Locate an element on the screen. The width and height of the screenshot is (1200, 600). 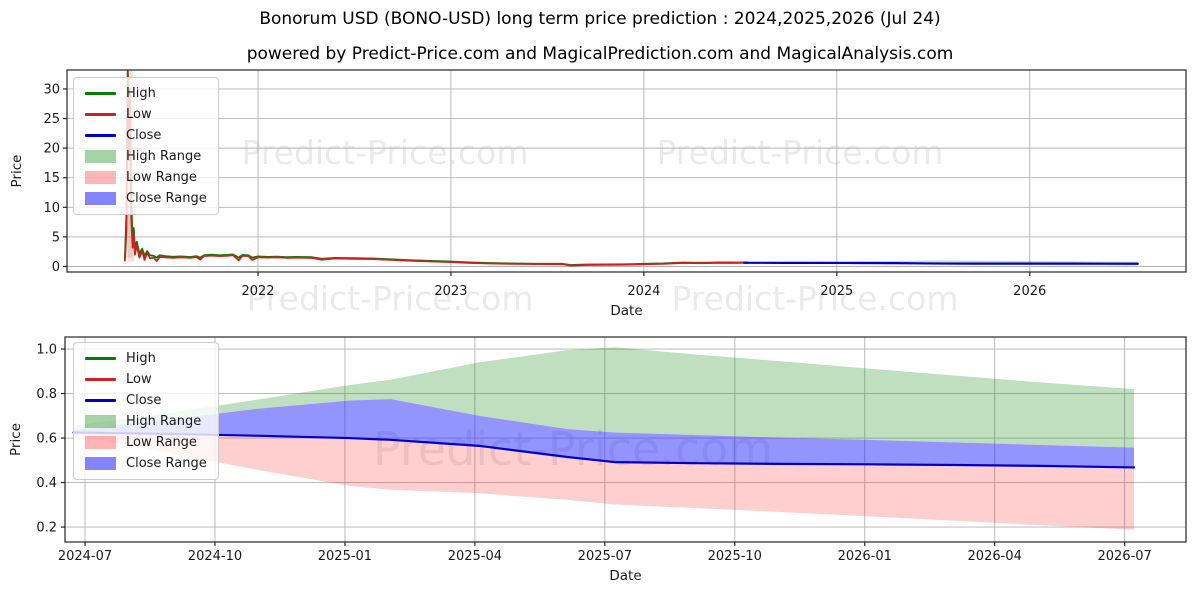
y-tick-label: 5 is located at coordinates (56, 237).